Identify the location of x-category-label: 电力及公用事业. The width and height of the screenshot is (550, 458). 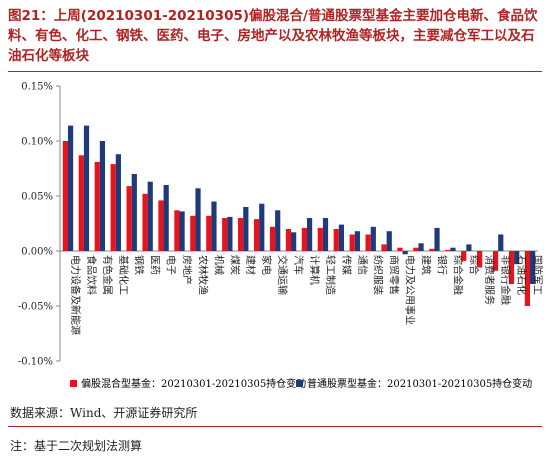
(410, 290).